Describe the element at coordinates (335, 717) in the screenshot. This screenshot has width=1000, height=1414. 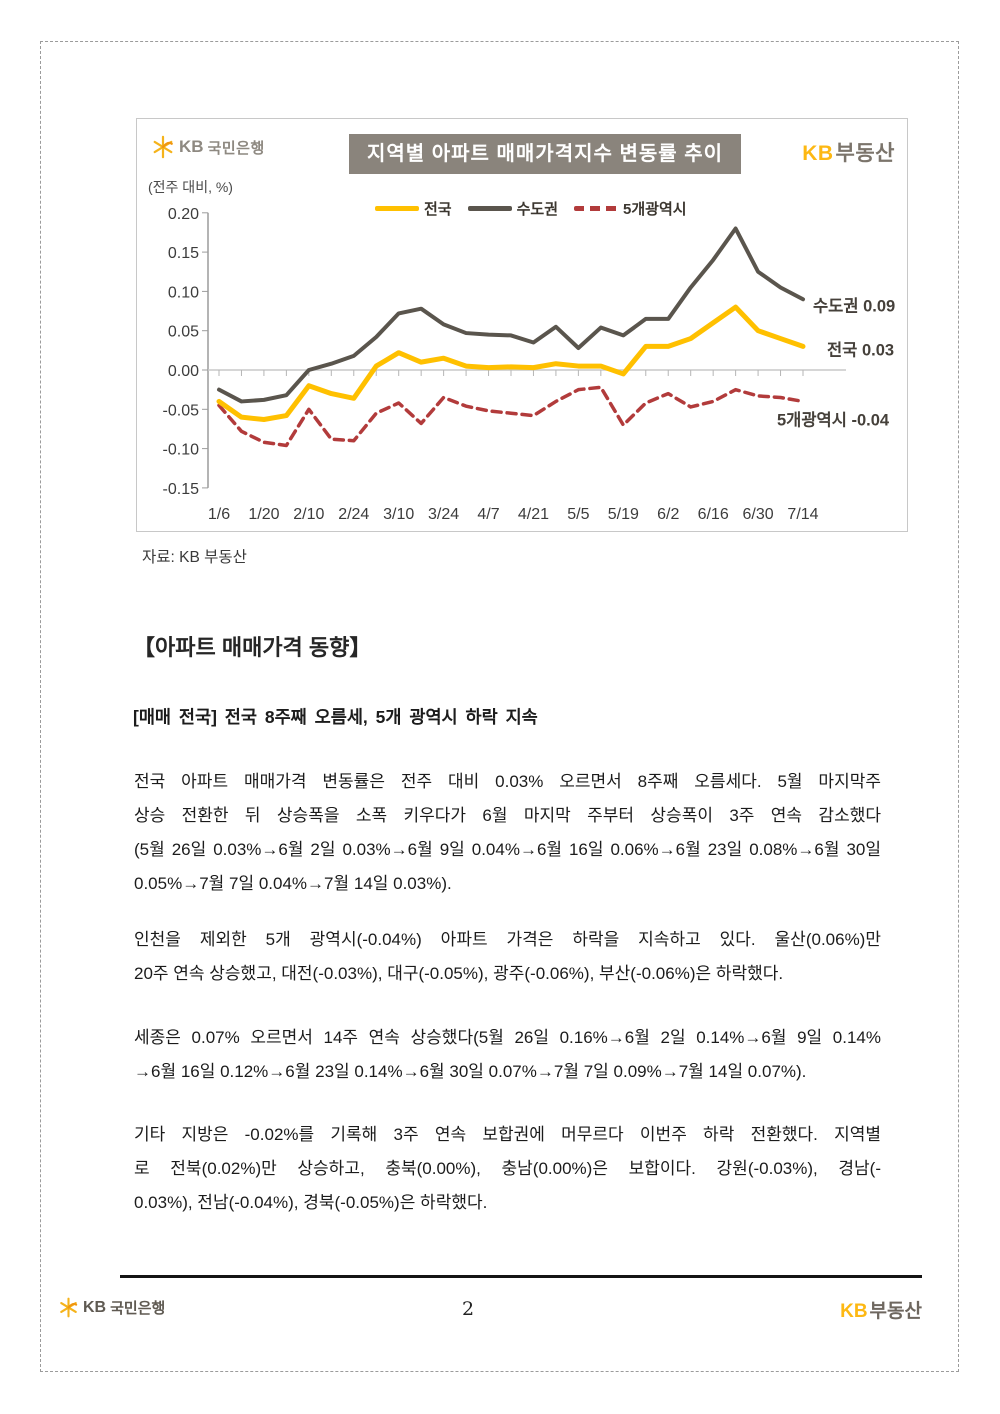
I see `article-subheading: [매매 전국] 전국 8주째 오름세, 5개 광역시 하락 지속` at that location.